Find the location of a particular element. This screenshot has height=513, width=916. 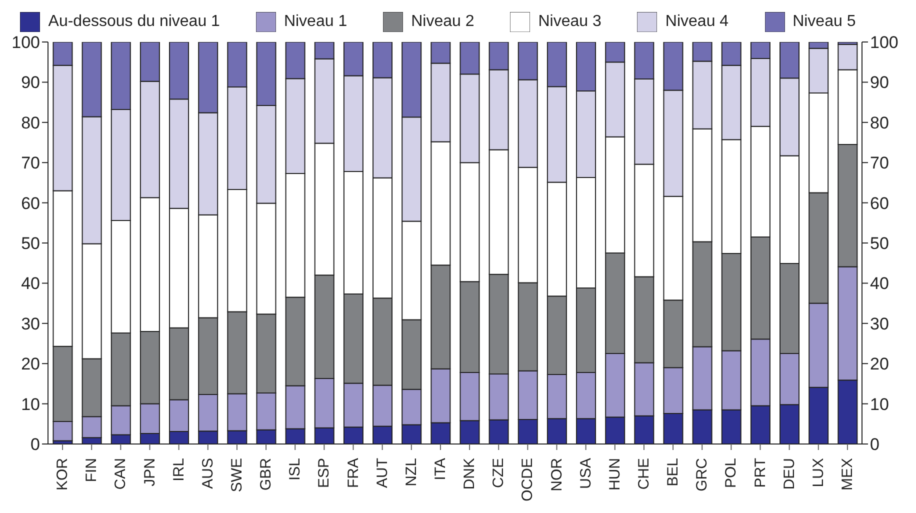

y-tick-label: 0 is located at coordinates (35, 444).